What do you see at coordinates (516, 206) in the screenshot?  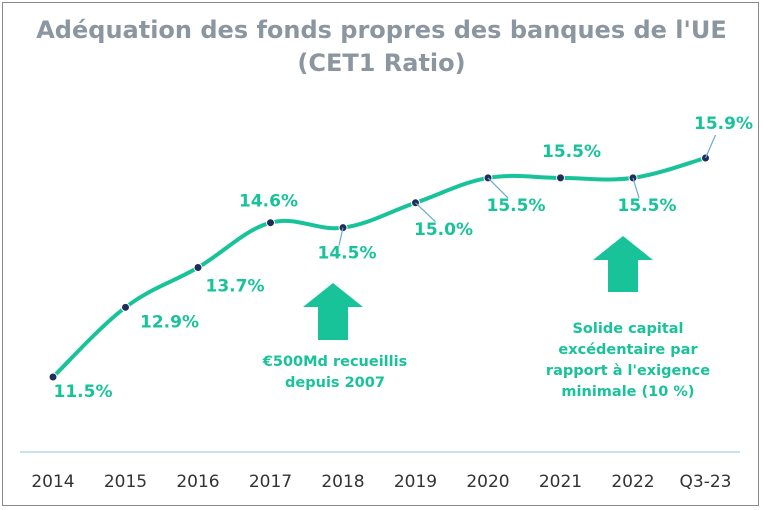 I see `data-label-2020: 15.5%` at bounding box center [516, 206].